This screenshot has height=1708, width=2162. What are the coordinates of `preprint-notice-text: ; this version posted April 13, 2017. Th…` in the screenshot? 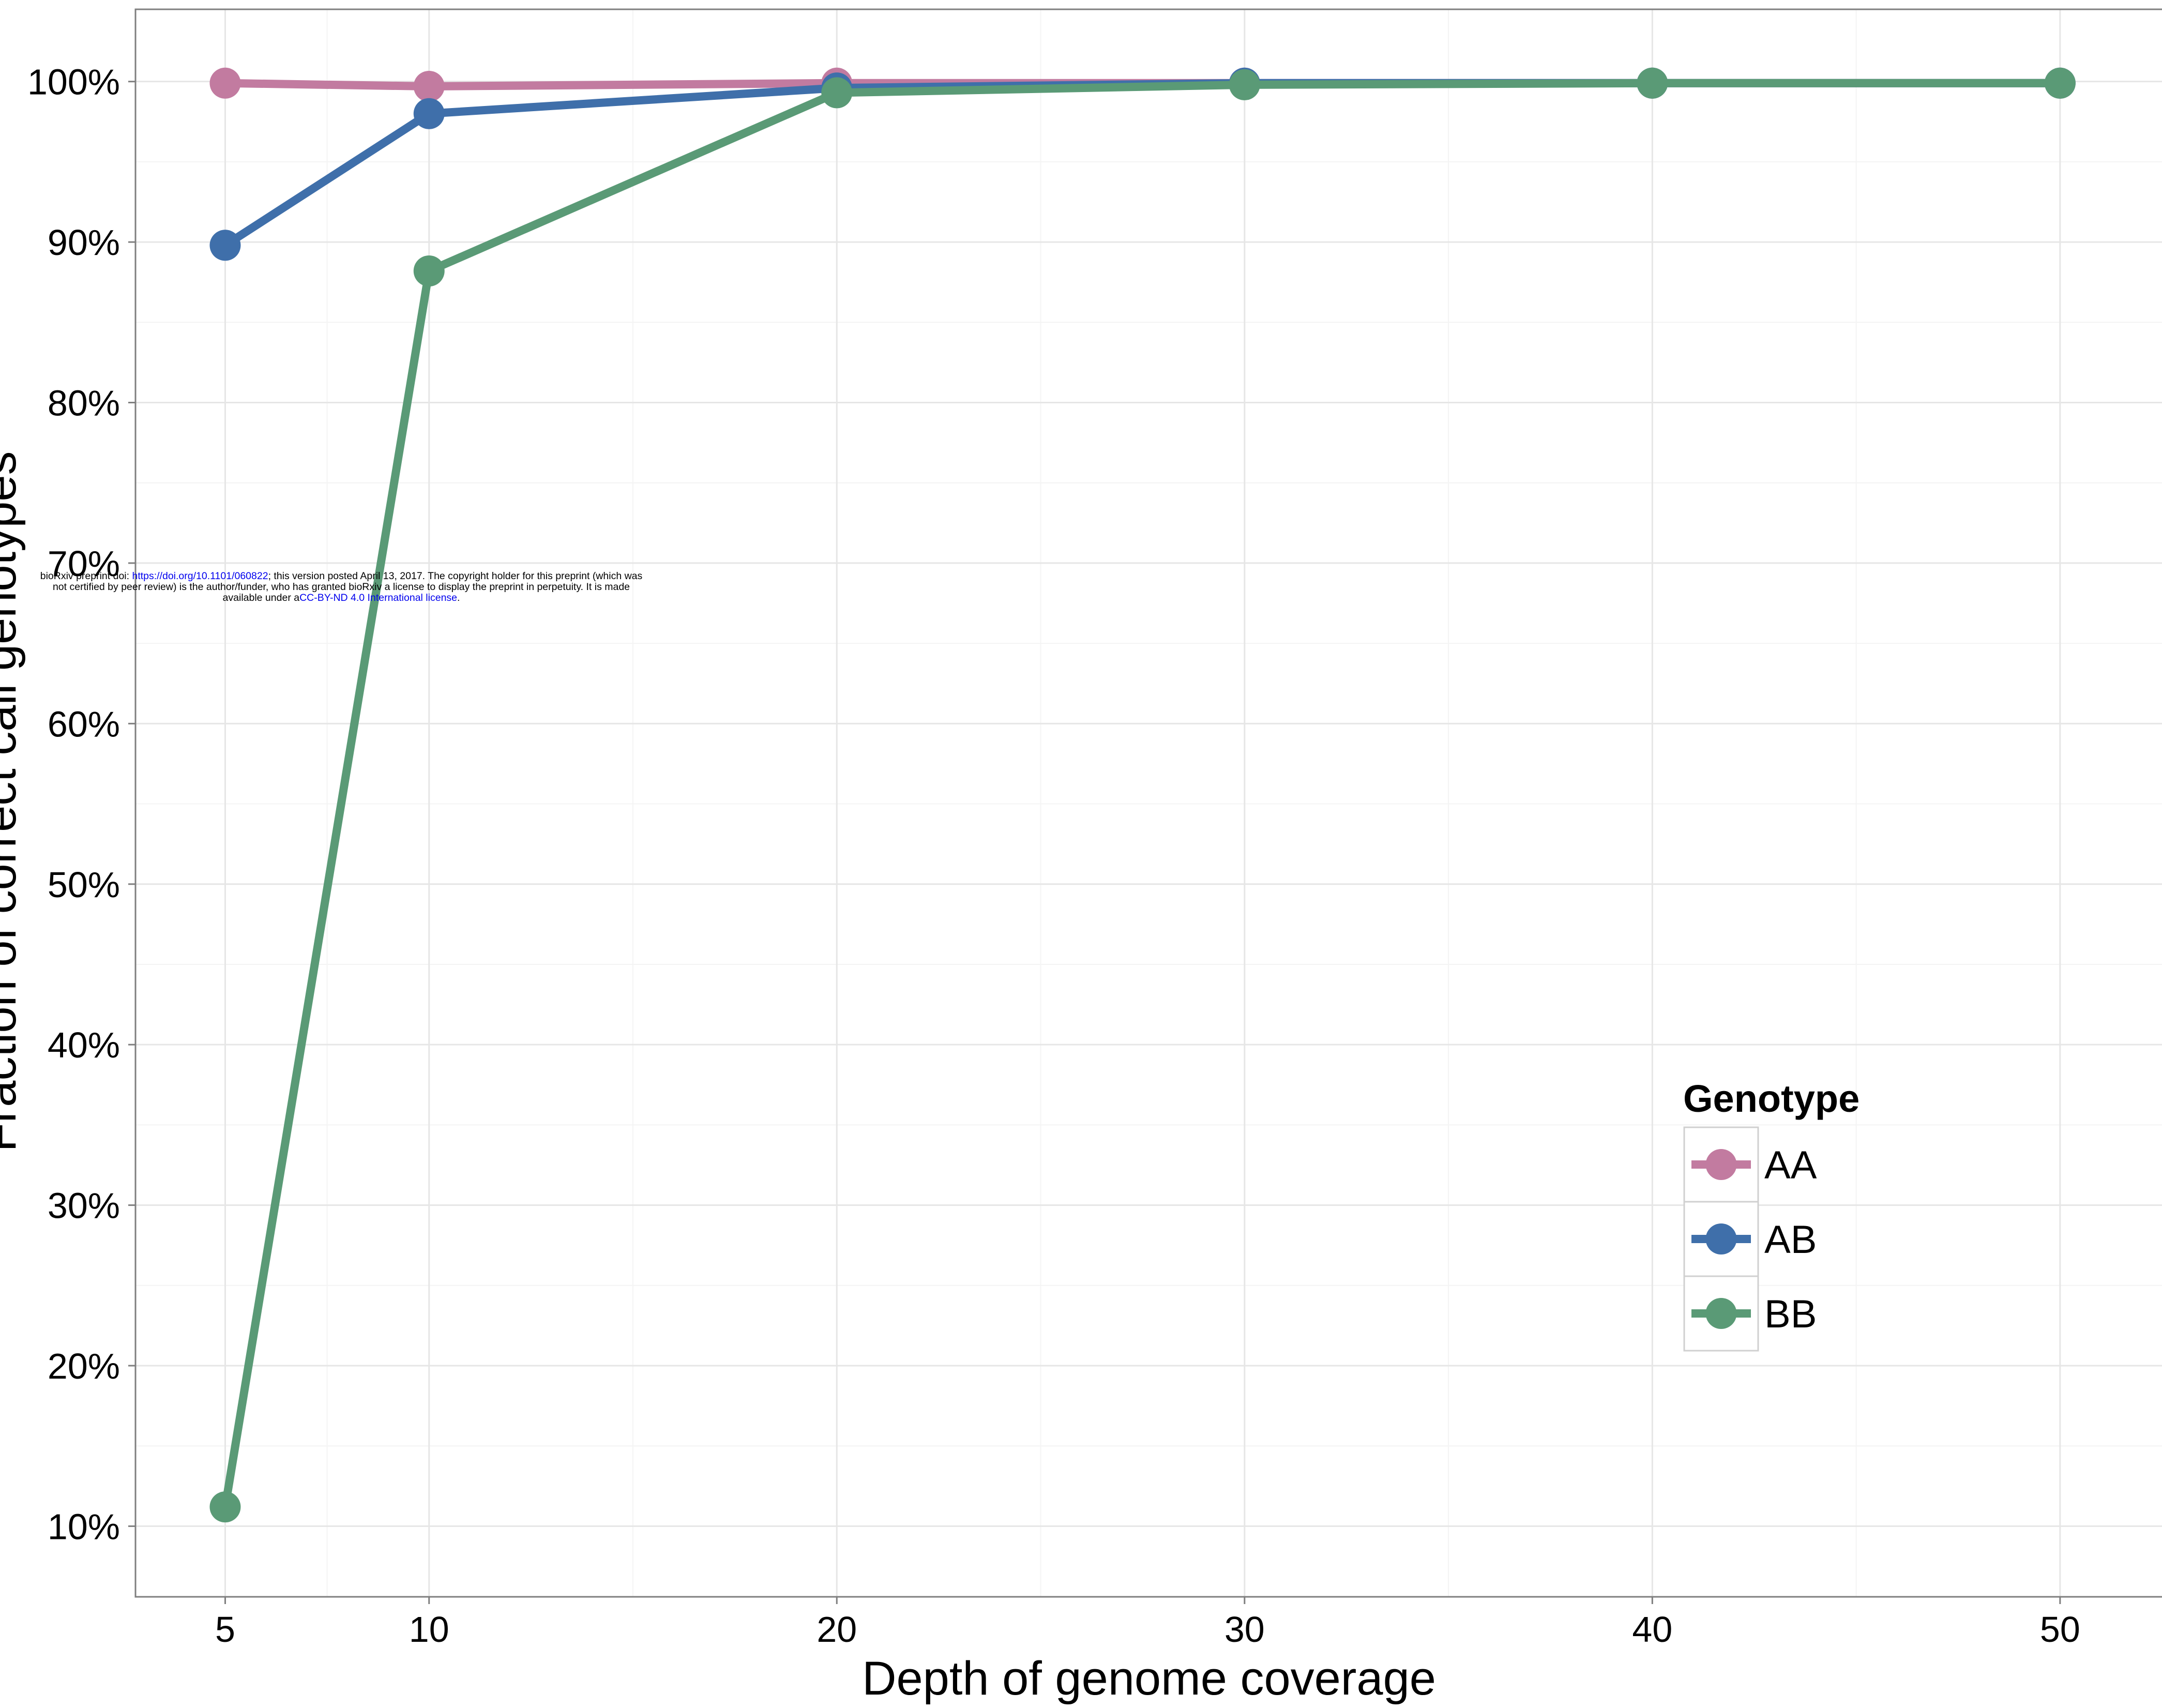 It's located at (455, 576).